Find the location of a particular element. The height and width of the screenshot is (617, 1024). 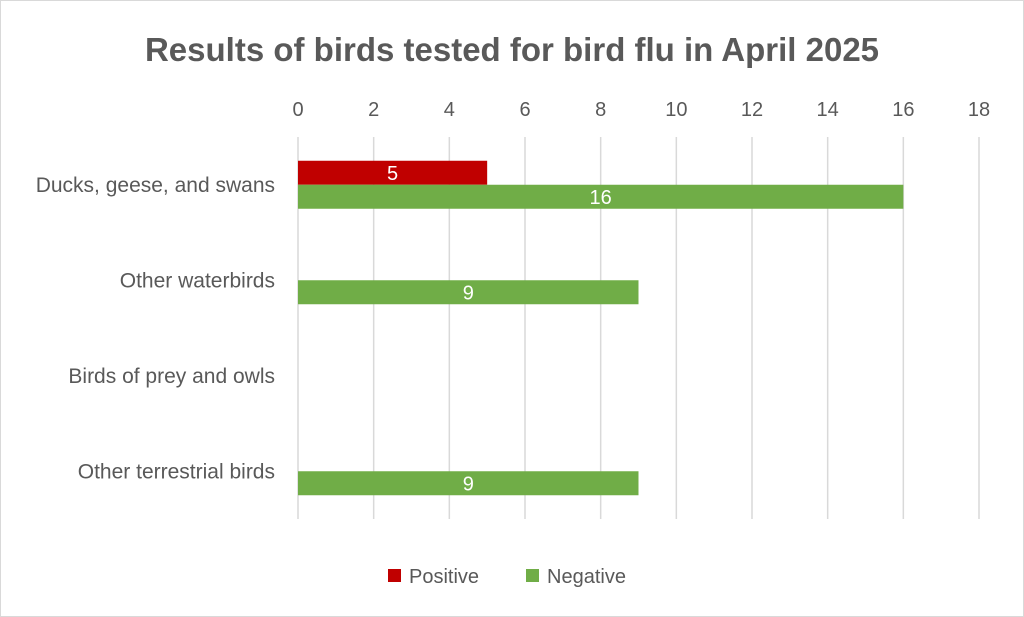

data-label: 5 is located at coordinates (392, 174).